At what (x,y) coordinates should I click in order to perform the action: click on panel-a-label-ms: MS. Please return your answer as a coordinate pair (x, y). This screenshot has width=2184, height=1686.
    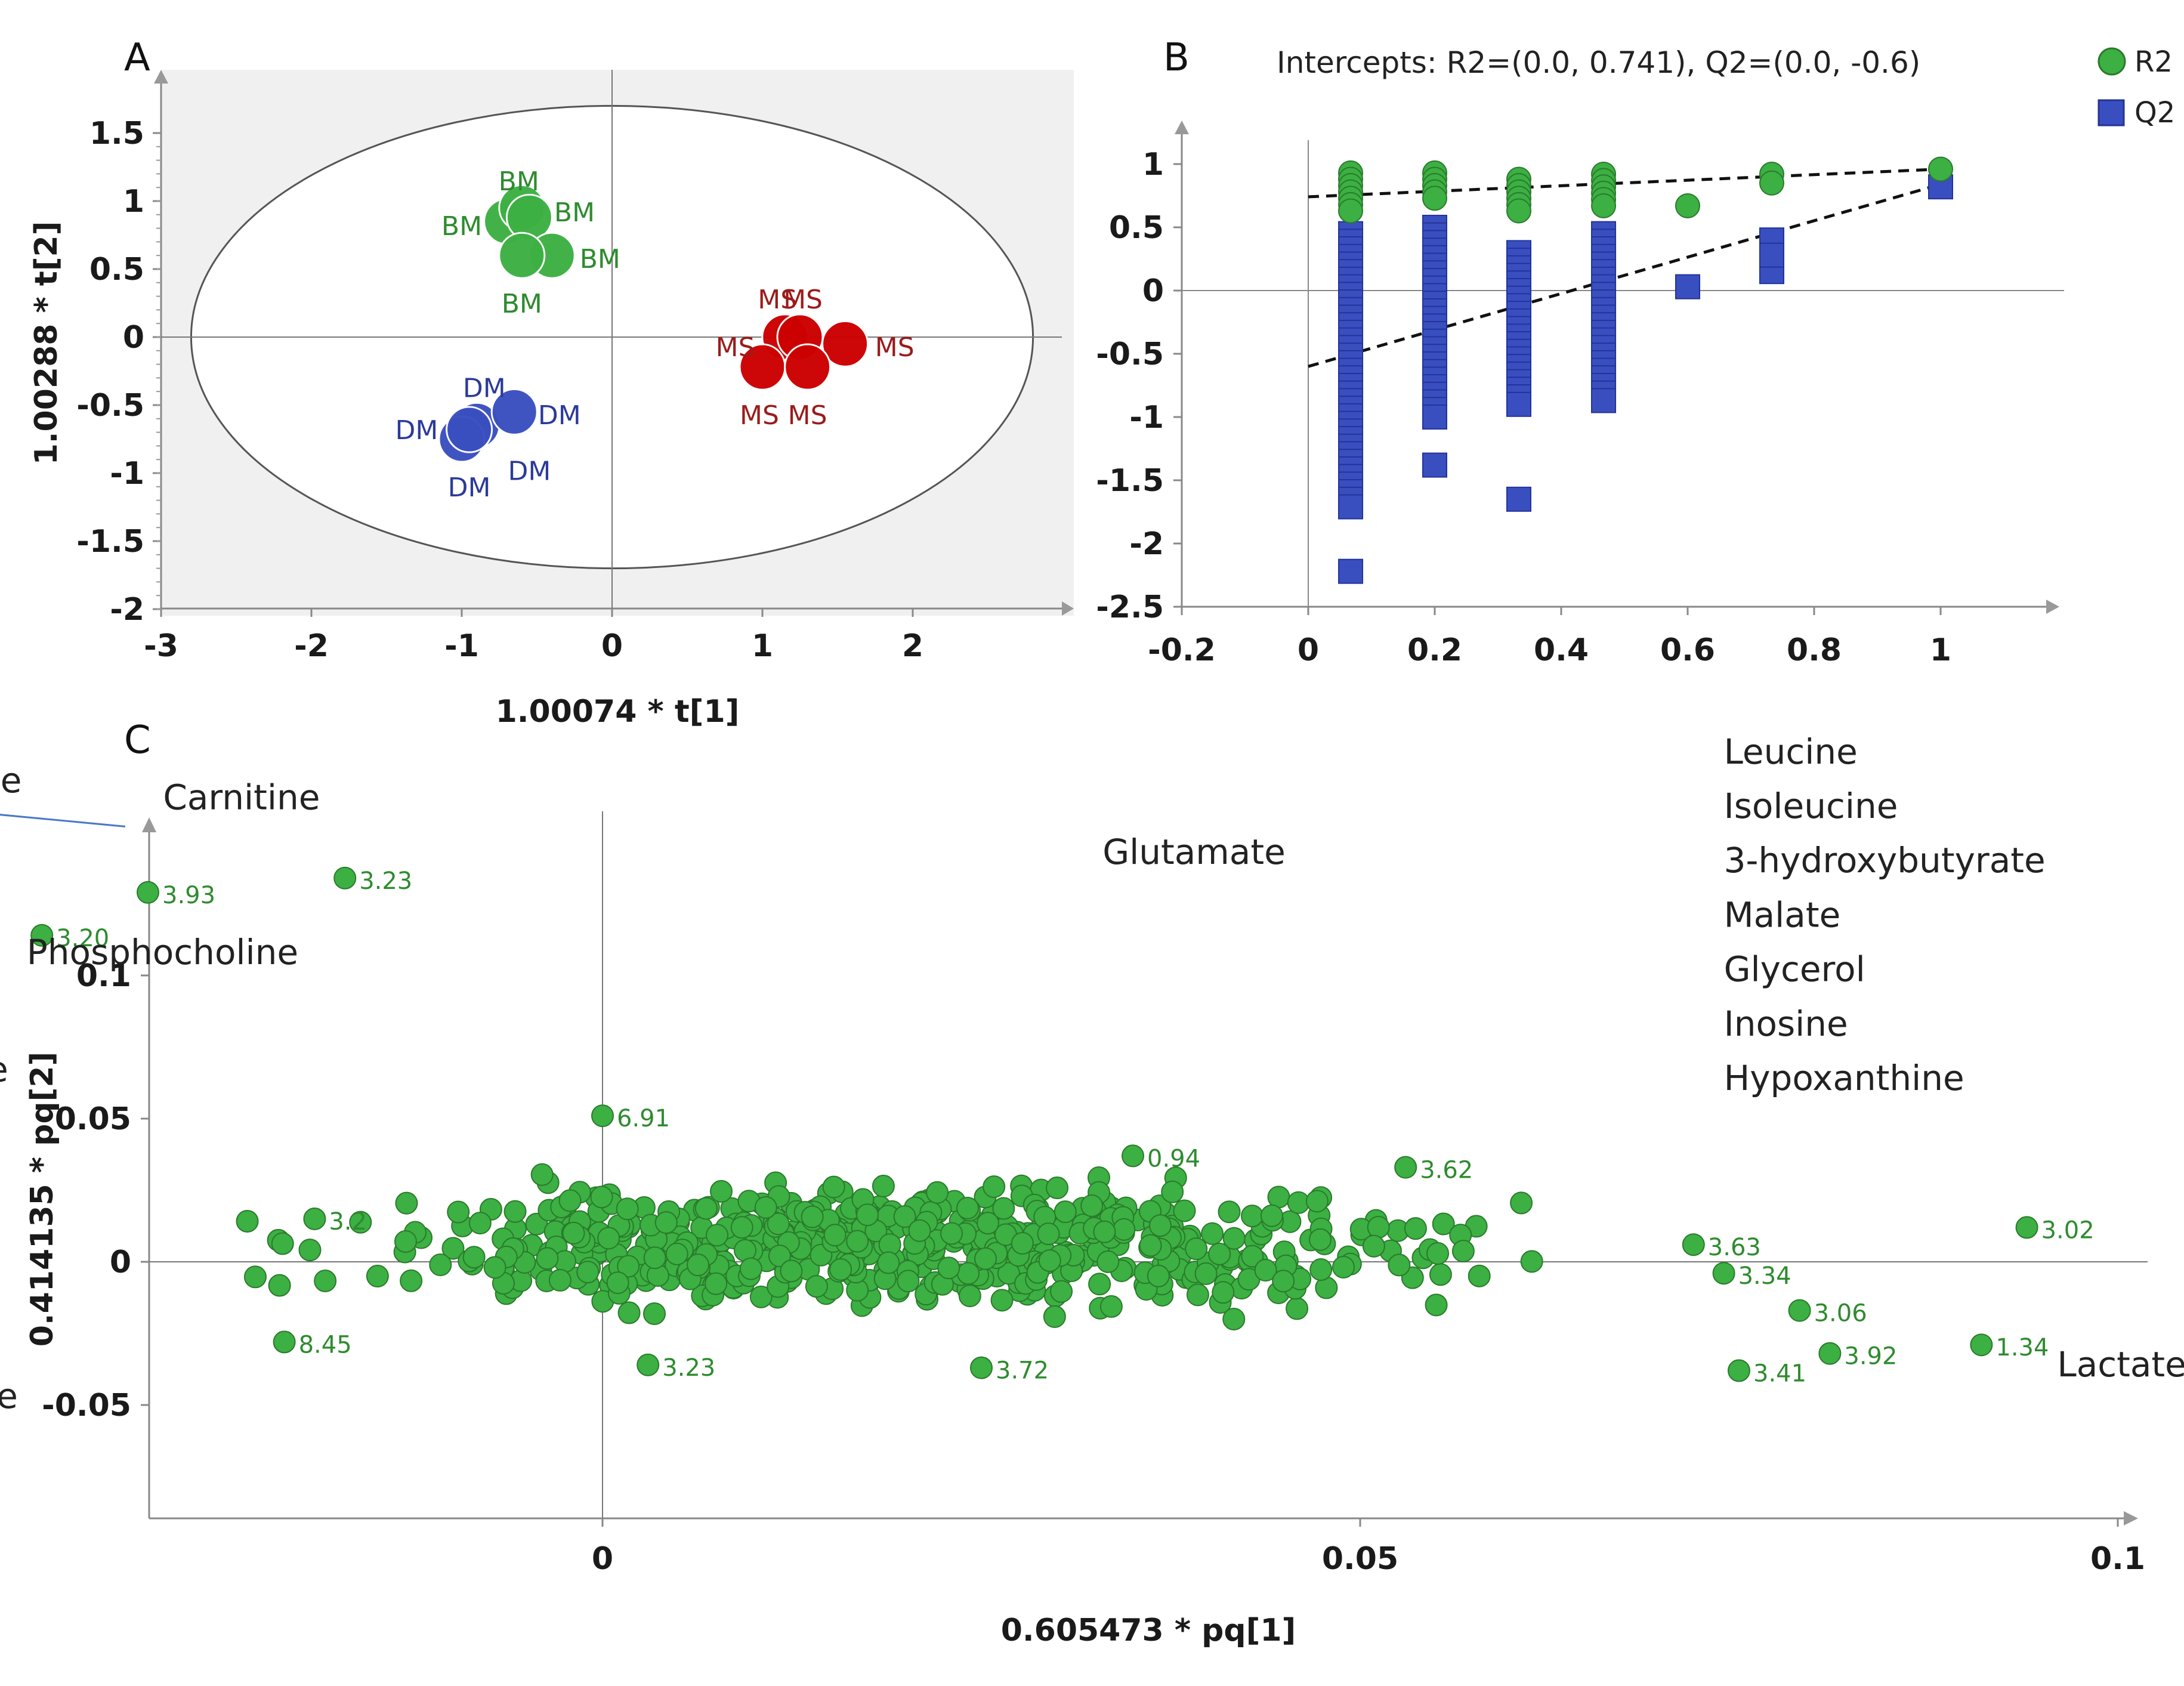
    Looking at the image, I should click on (803, 300).